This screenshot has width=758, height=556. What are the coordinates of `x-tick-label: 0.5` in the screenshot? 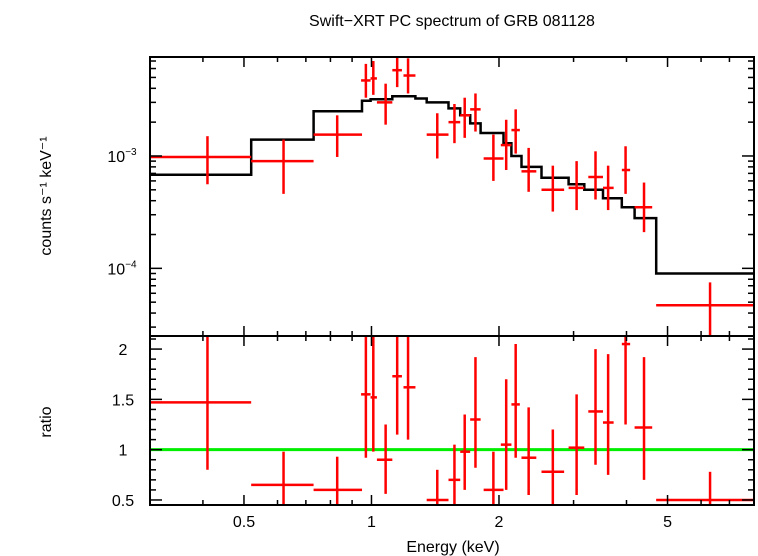 It's located at (244, 522).